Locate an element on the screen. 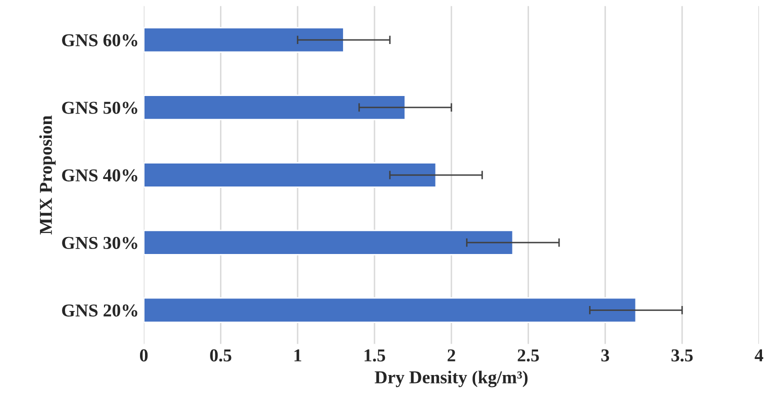  x-tick-label: 3.5 is located at coordinates (682, 355).